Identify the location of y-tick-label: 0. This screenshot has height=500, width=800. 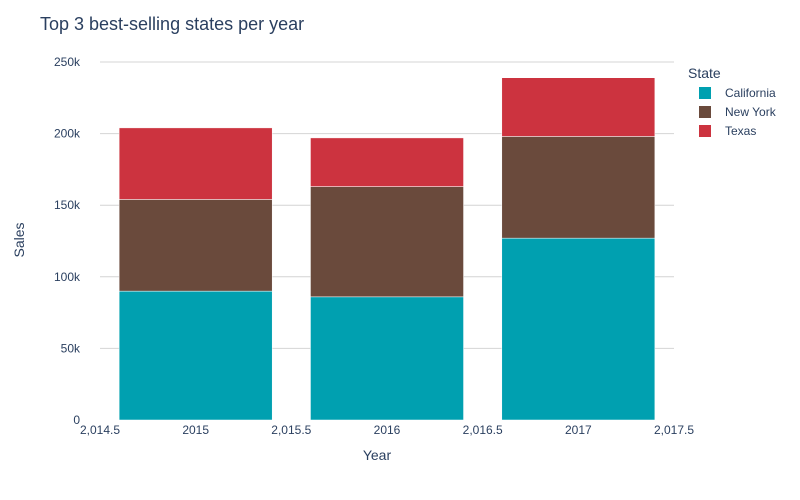
(76, 420).